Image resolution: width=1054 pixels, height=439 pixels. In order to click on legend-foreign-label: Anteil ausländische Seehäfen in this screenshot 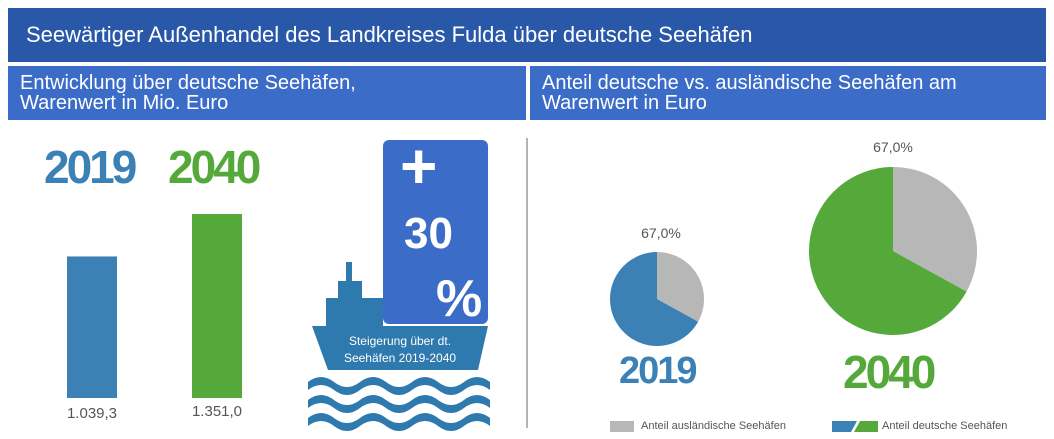, I will do `click(713, 426)`.